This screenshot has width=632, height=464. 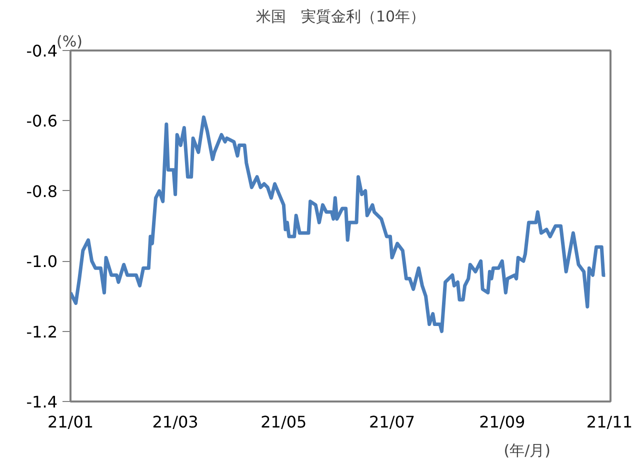 What do you see at coordinates (527, 451) in the screenshot?
I see `x-axis-title: (年/月)` at bounding box center [527, 451].